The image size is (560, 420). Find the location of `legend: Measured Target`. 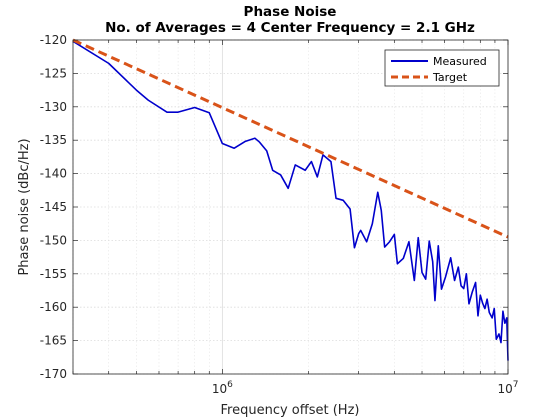

legend: Measured Target is located at coordinates (442, 68).